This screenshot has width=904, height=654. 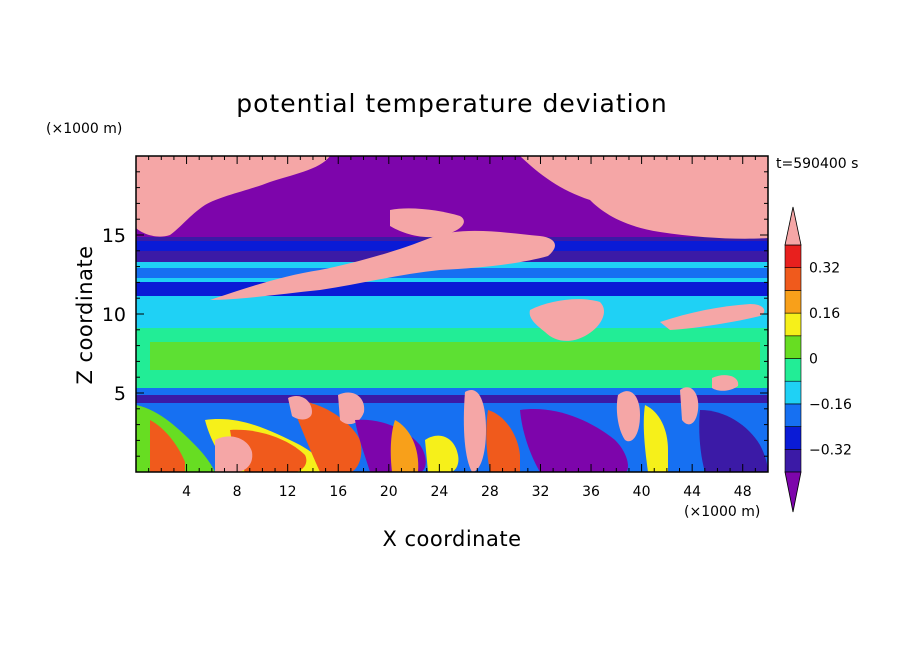 What do you see at coordinates (824, 269) in the screenshot?
I see `colorbar-tick-label: 0.32` at bounding box center [824, 269].